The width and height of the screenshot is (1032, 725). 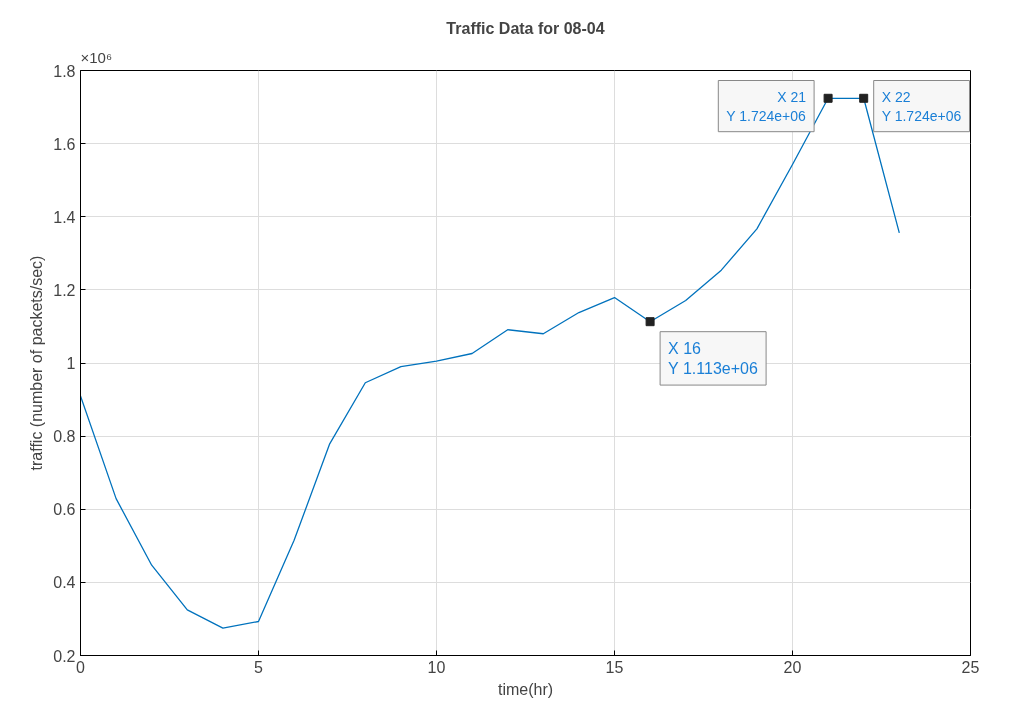 I want to click on y-tick-label: 0.8, so click(x=64, y=437).